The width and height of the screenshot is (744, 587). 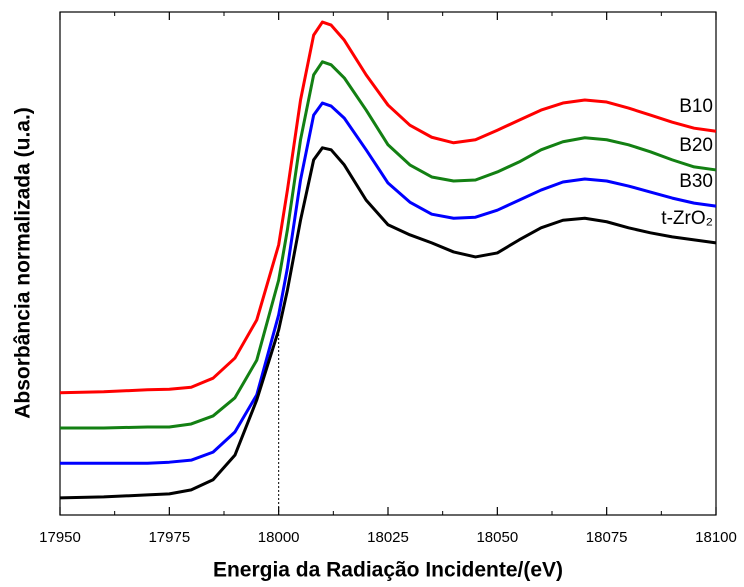 I want to click on series-label: B20, so click(x=696, y=145).